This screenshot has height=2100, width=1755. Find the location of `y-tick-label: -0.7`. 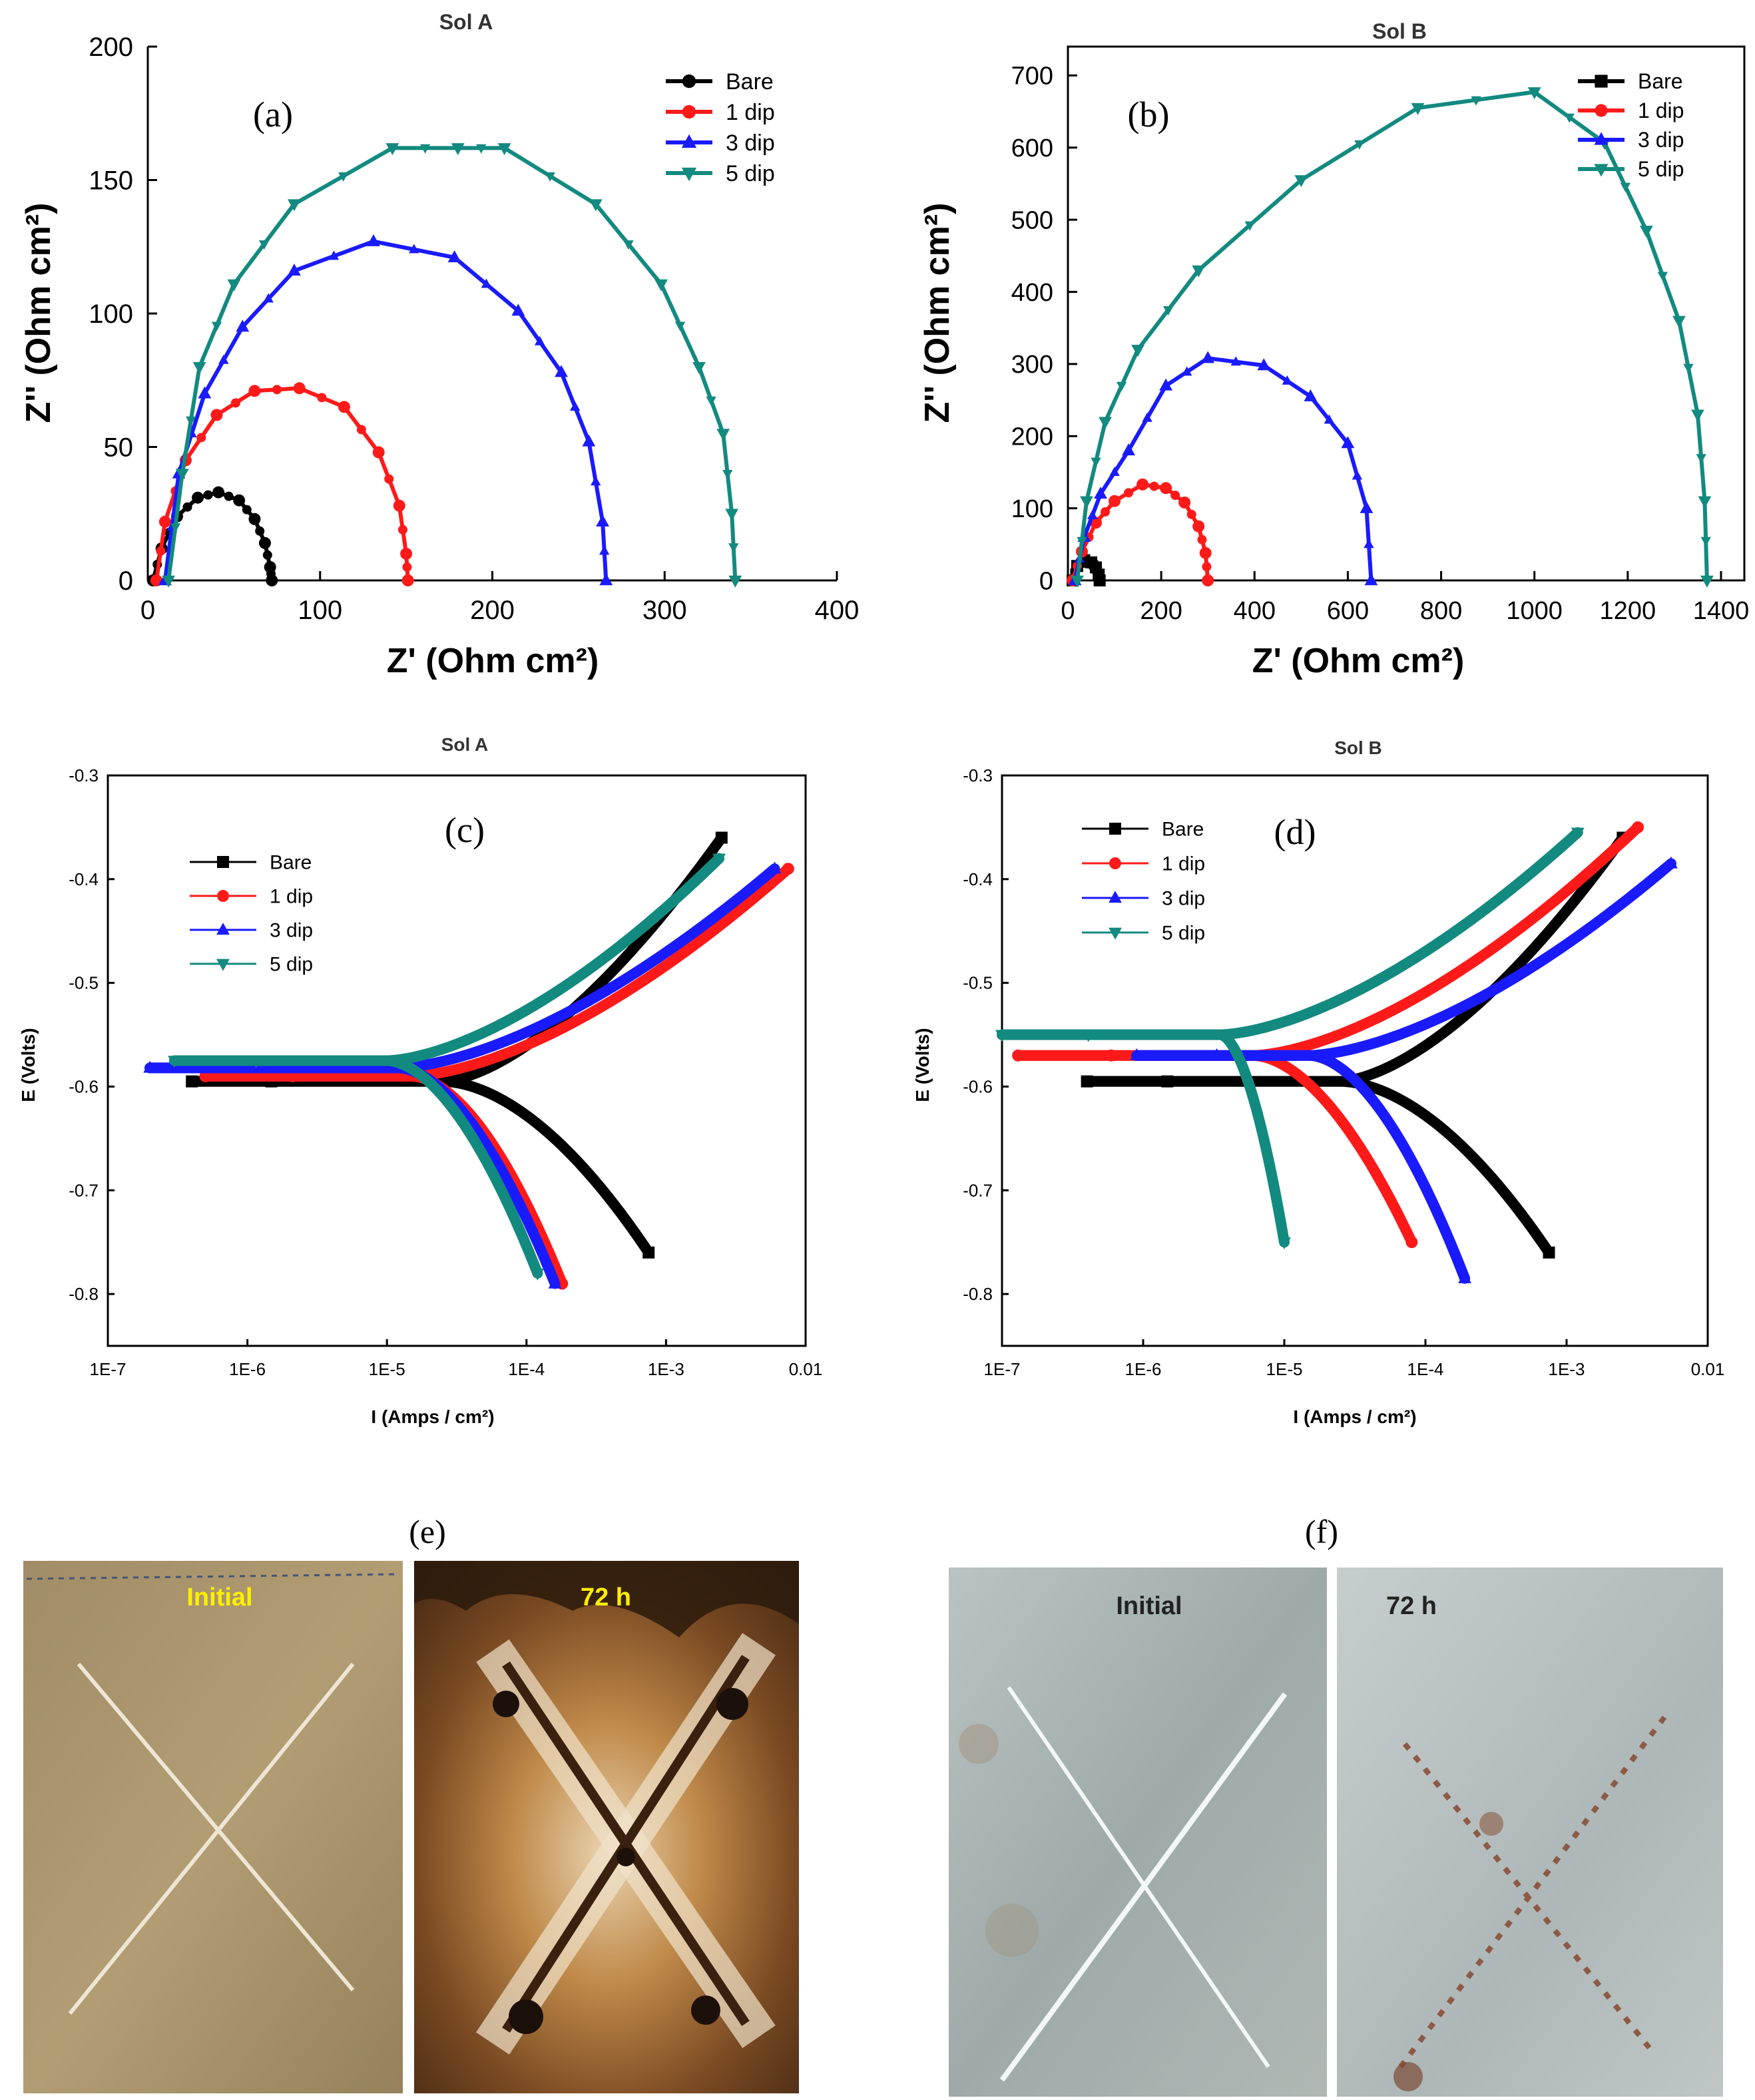

y-tick-label: -0.7 is located at coordinates (978, 1190).